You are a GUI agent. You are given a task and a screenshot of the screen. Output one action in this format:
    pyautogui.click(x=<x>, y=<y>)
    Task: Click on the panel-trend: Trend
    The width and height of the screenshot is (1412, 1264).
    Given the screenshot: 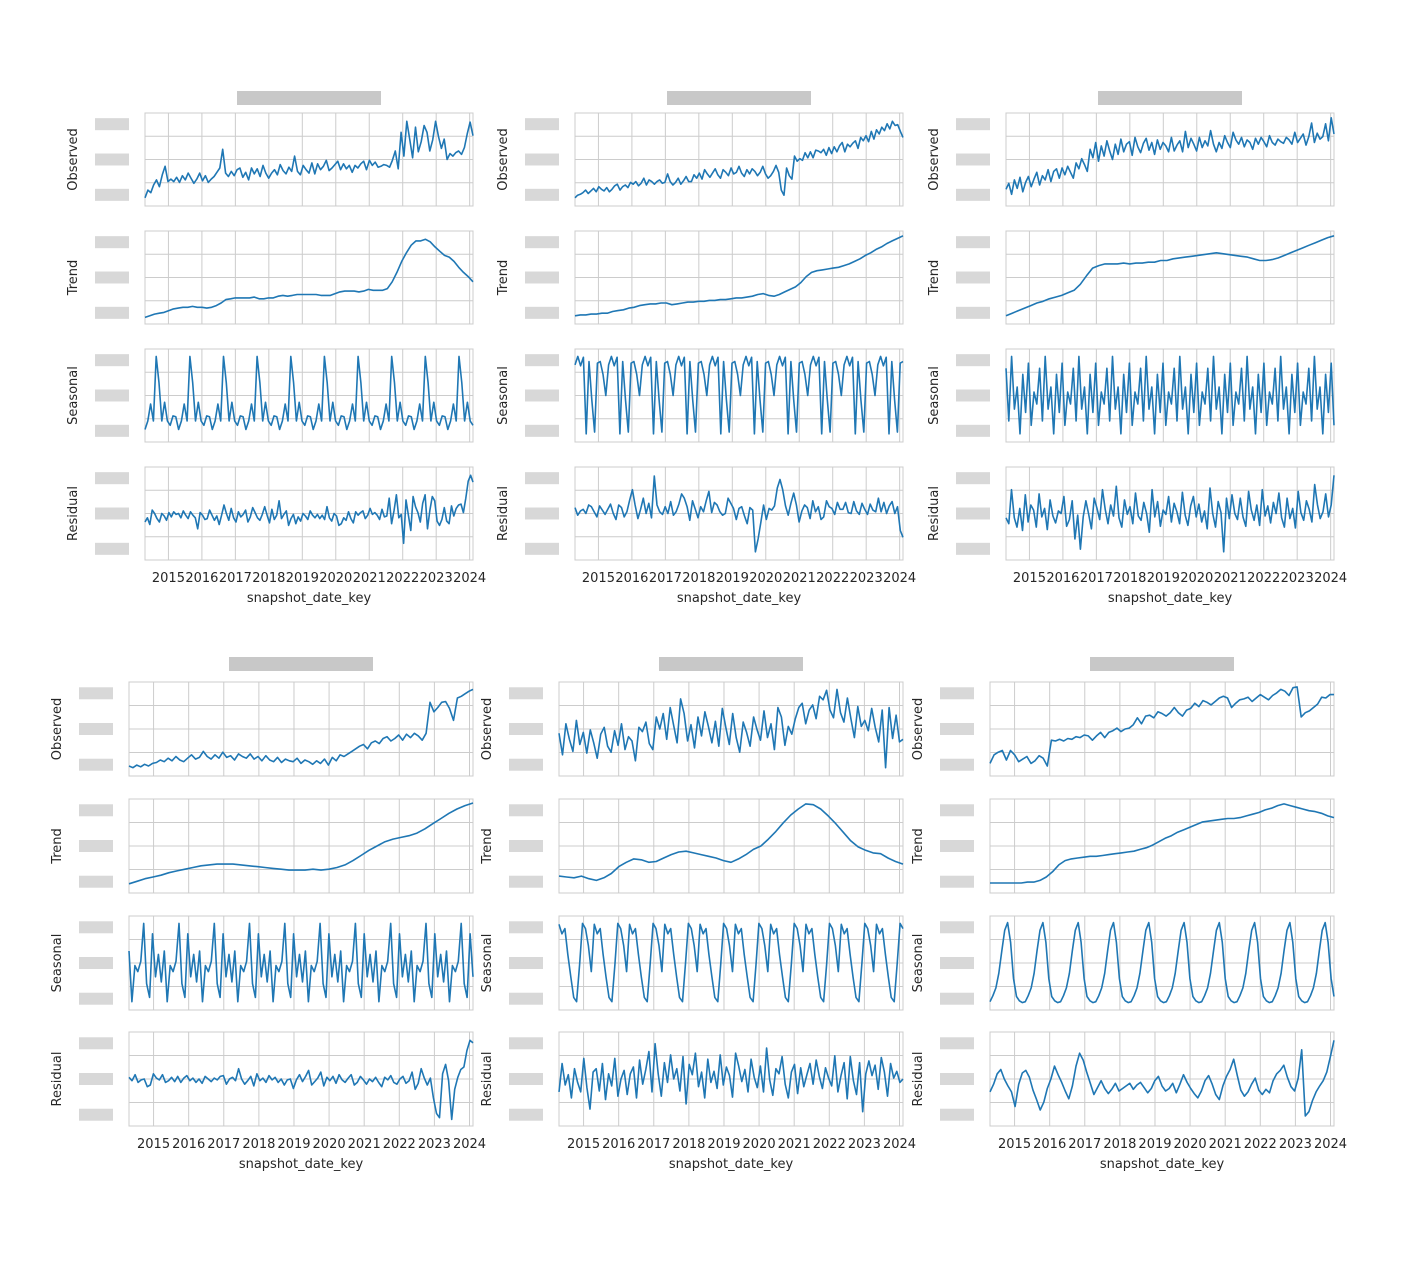 What is the action you would take?
    pyautogui.click(x=692, y=846)
    